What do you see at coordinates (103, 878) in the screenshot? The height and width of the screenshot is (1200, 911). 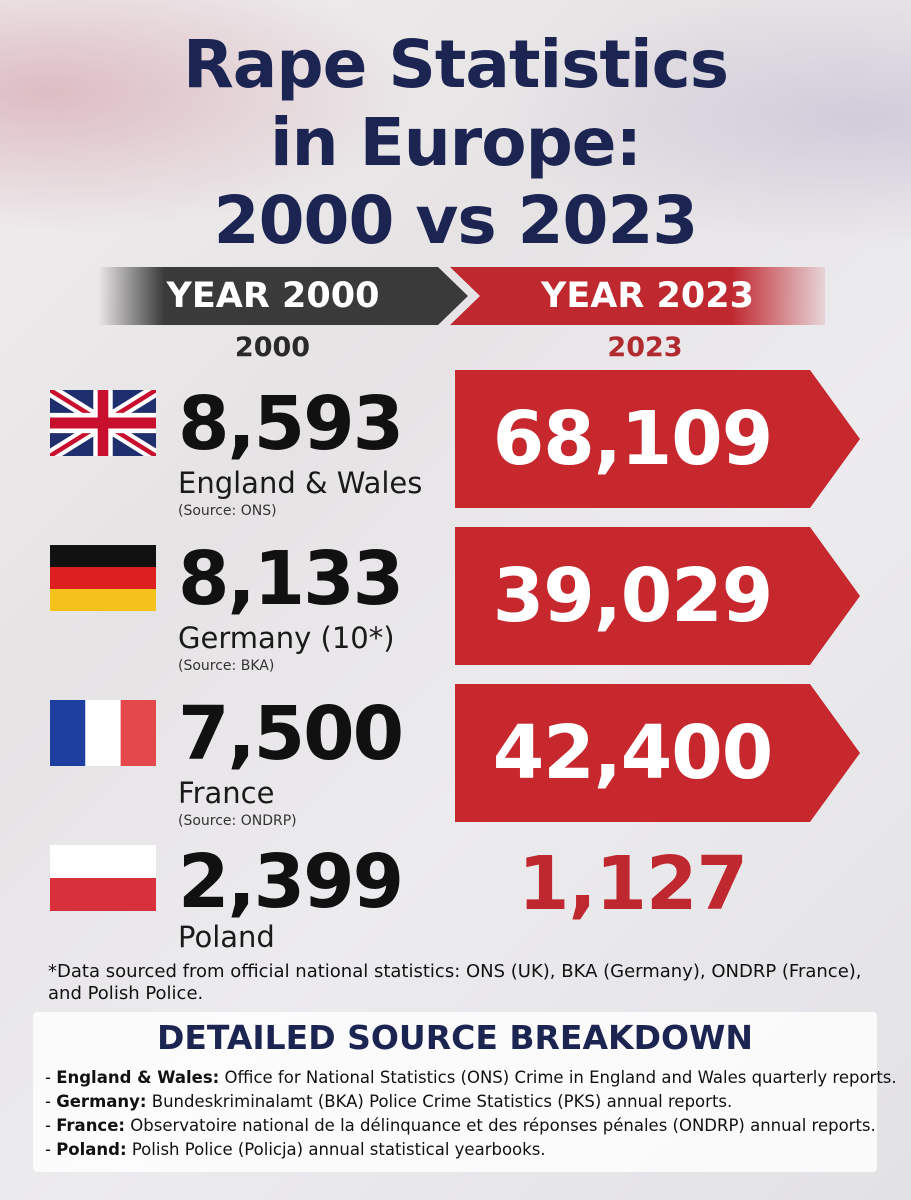 I see `poland-flag-icon` at bounding box center [103, 878].